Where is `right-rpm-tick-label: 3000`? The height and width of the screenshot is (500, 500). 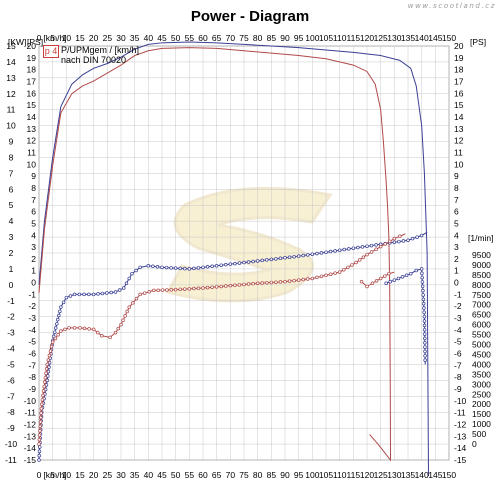 right-rpm-tick-label: 3000 is located at coordinates (481, 384).